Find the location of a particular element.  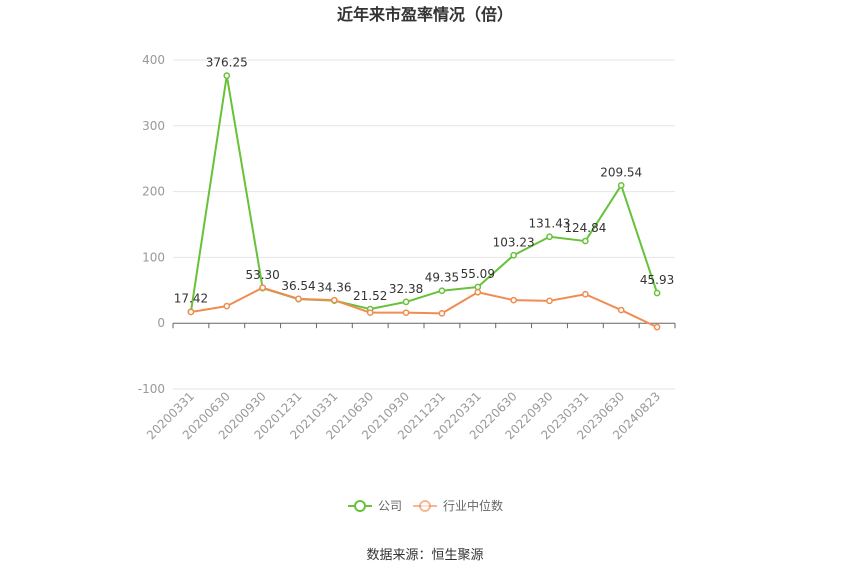

data-label: 103.23 is located at coordinates (514, 242).